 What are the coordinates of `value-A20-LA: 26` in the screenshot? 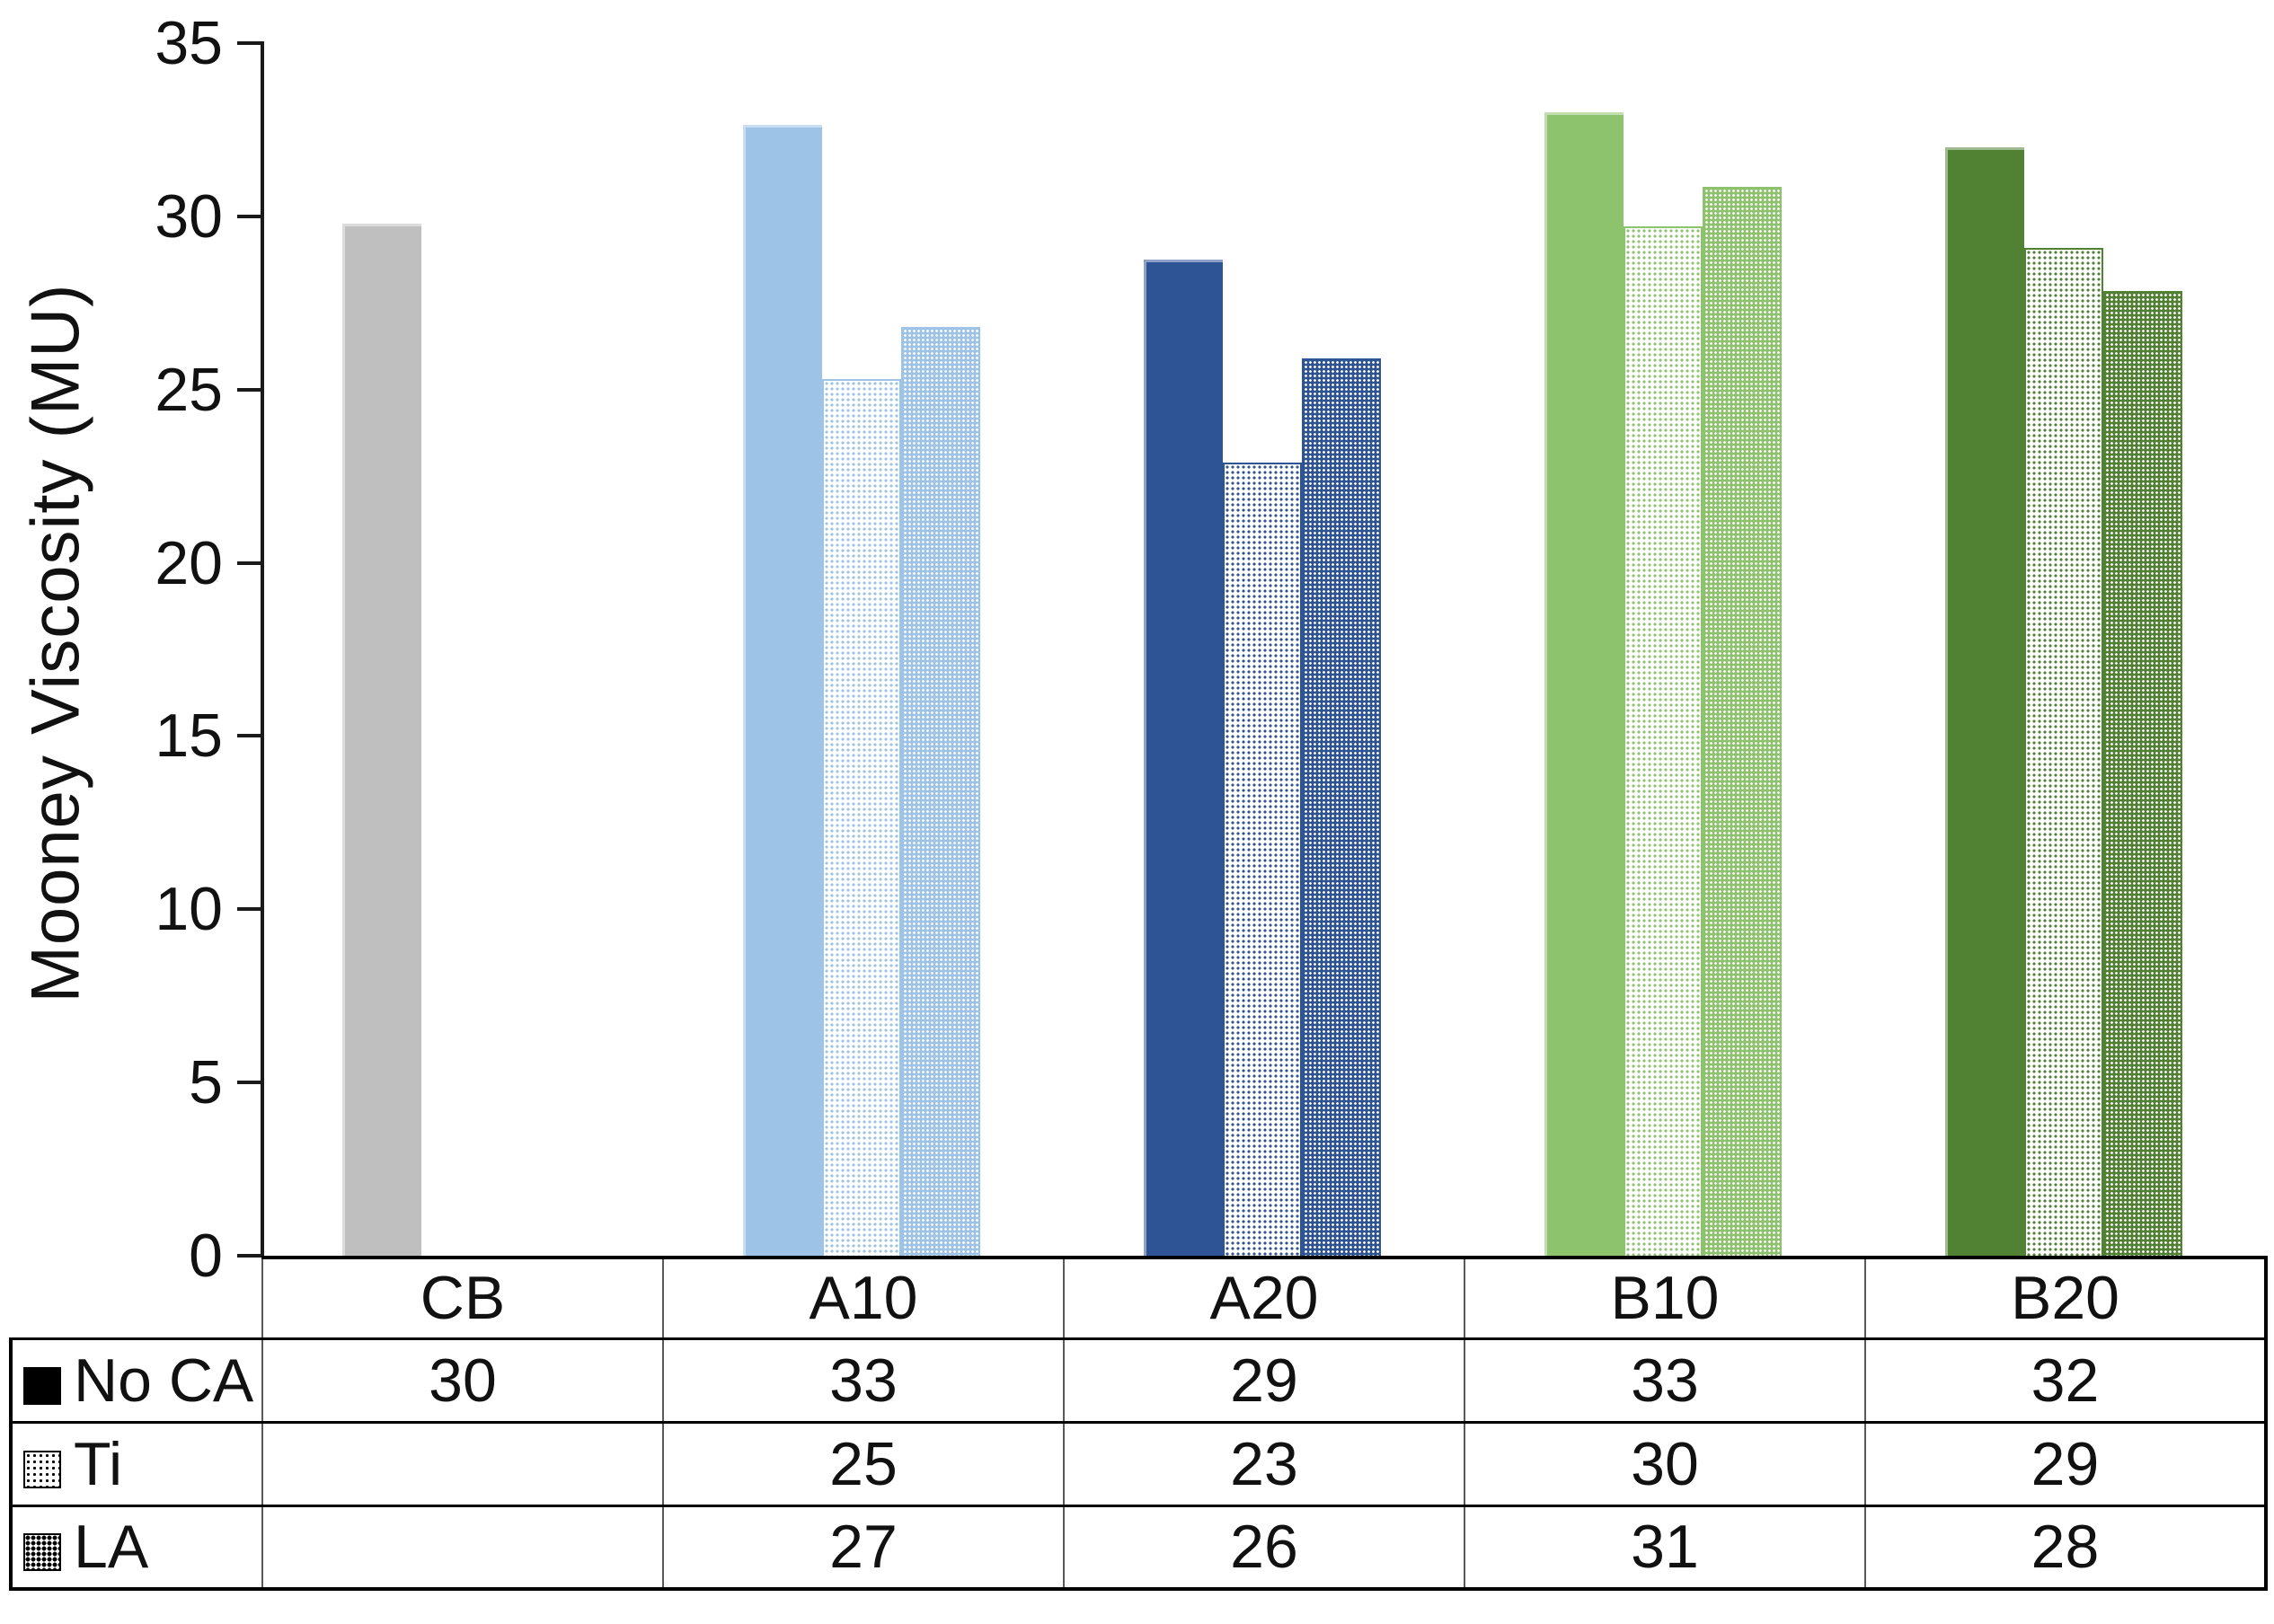 It's located at (1264, 1547).